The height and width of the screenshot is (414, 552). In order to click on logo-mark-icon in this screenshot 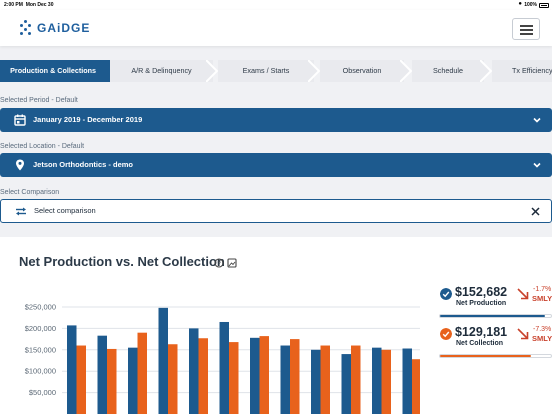, I will do `click(26, 28)`.